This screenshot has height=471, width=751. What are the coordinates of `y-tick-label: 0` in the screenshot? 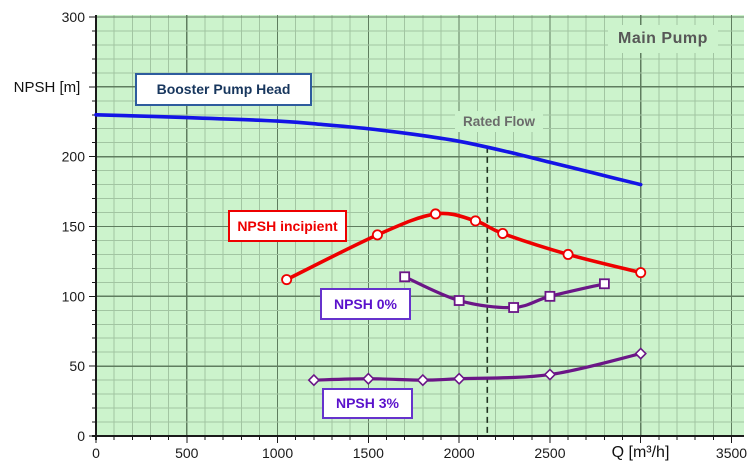 It's located at (81, 436).